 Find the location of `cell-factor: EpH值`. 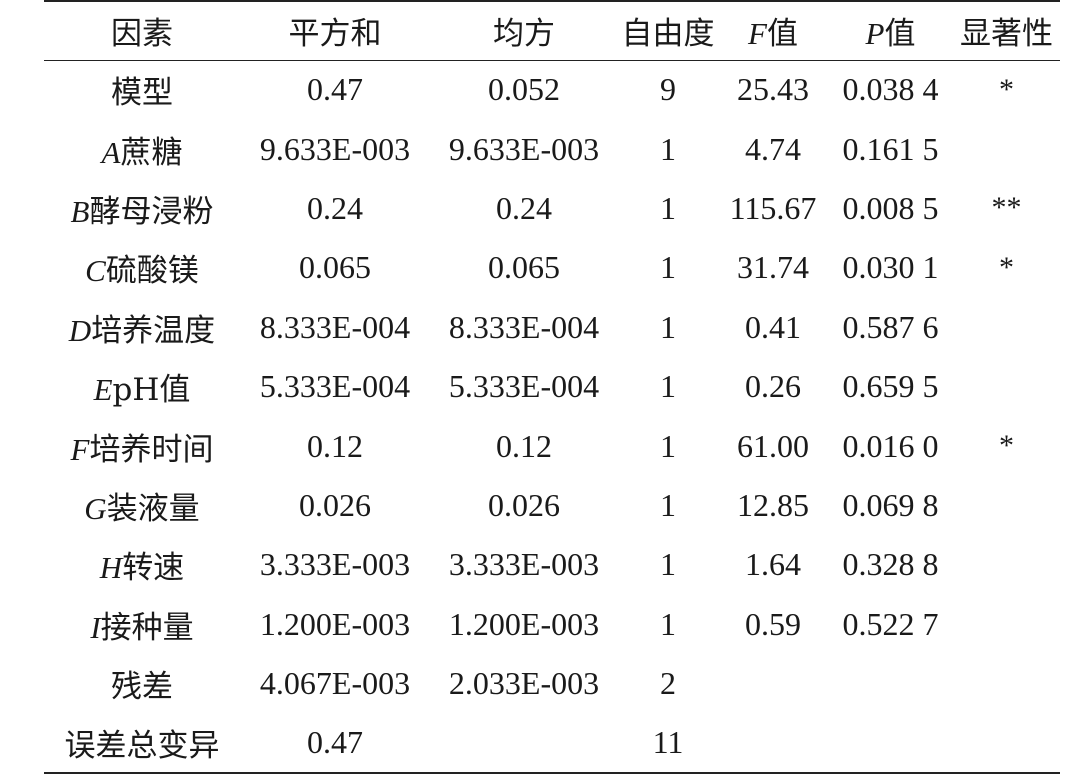

cell-factor: EpH值 is located at coordinates (142, 386).